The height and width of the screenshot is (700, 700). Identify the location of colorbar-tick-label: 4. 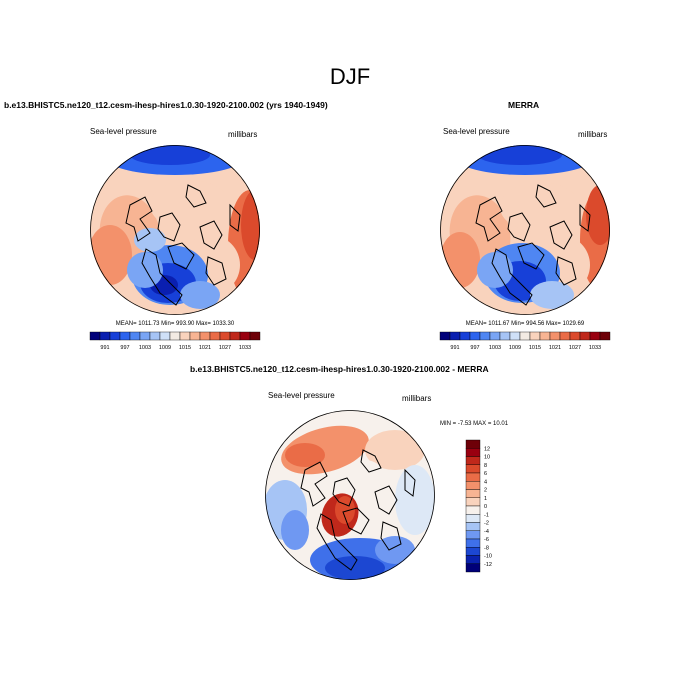
(485, 482).